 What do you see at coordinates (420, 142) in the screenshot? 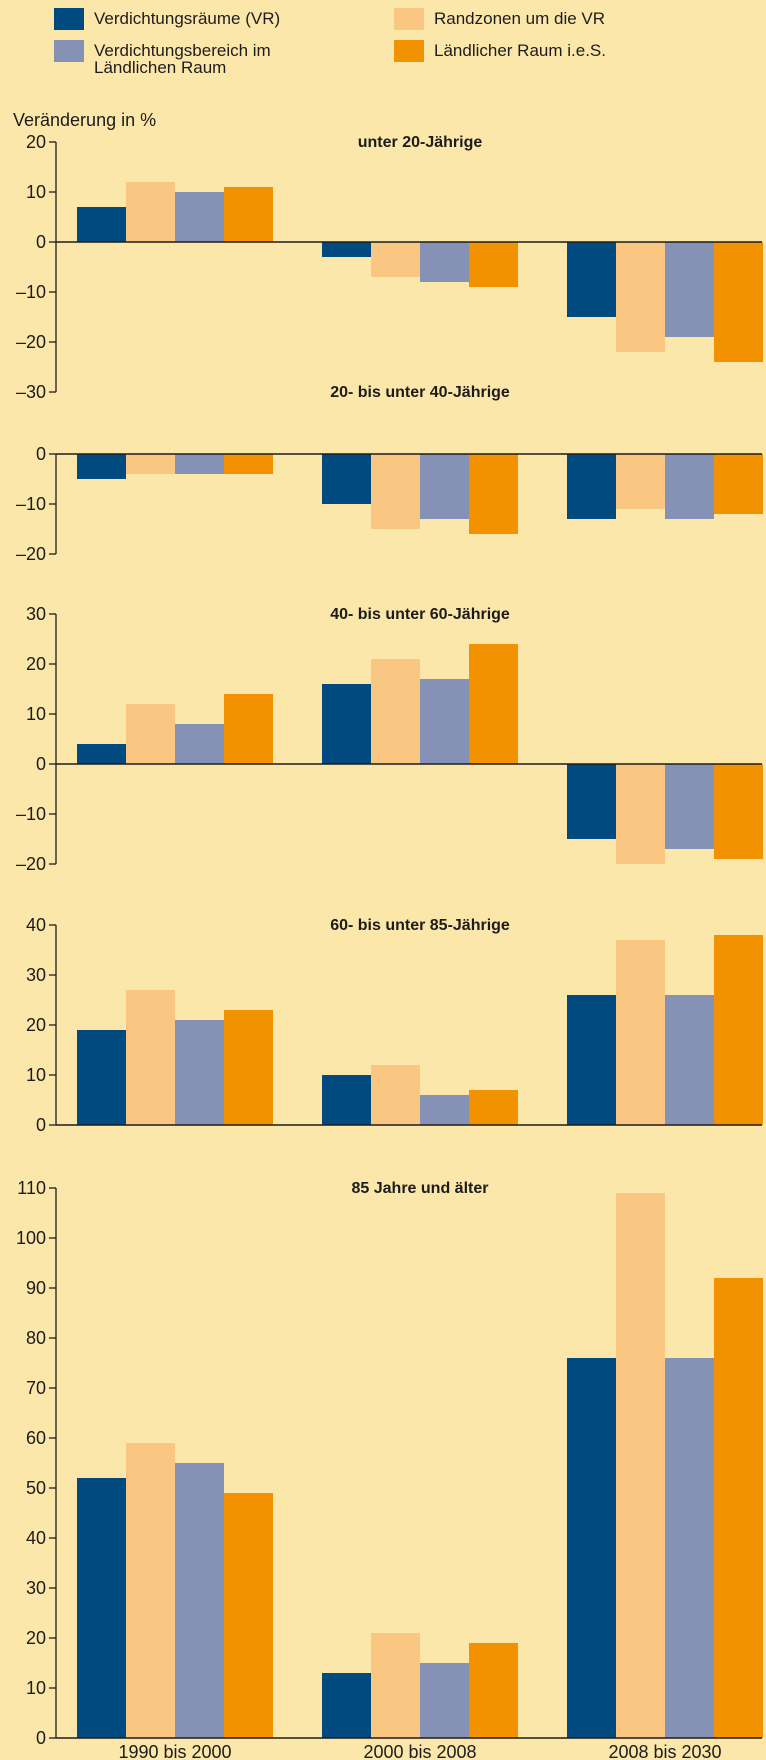
I see `chart-title: unter 20-Jährige` at bounding box center [420, 142].